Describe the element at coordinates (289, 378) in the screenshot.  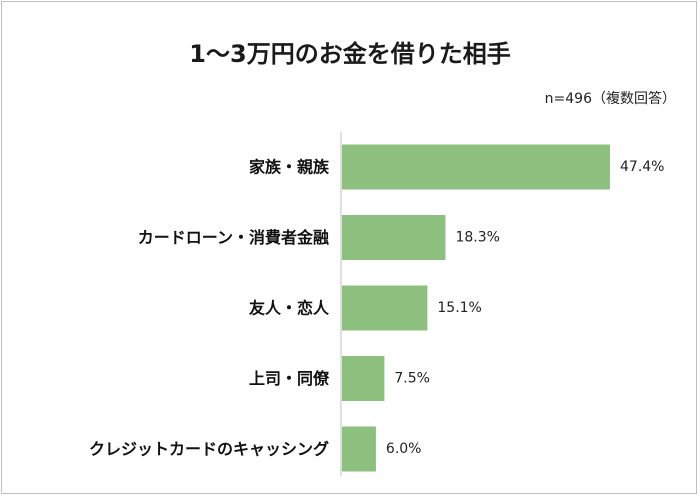
I see `category-label: 上司・同僚` at that location.